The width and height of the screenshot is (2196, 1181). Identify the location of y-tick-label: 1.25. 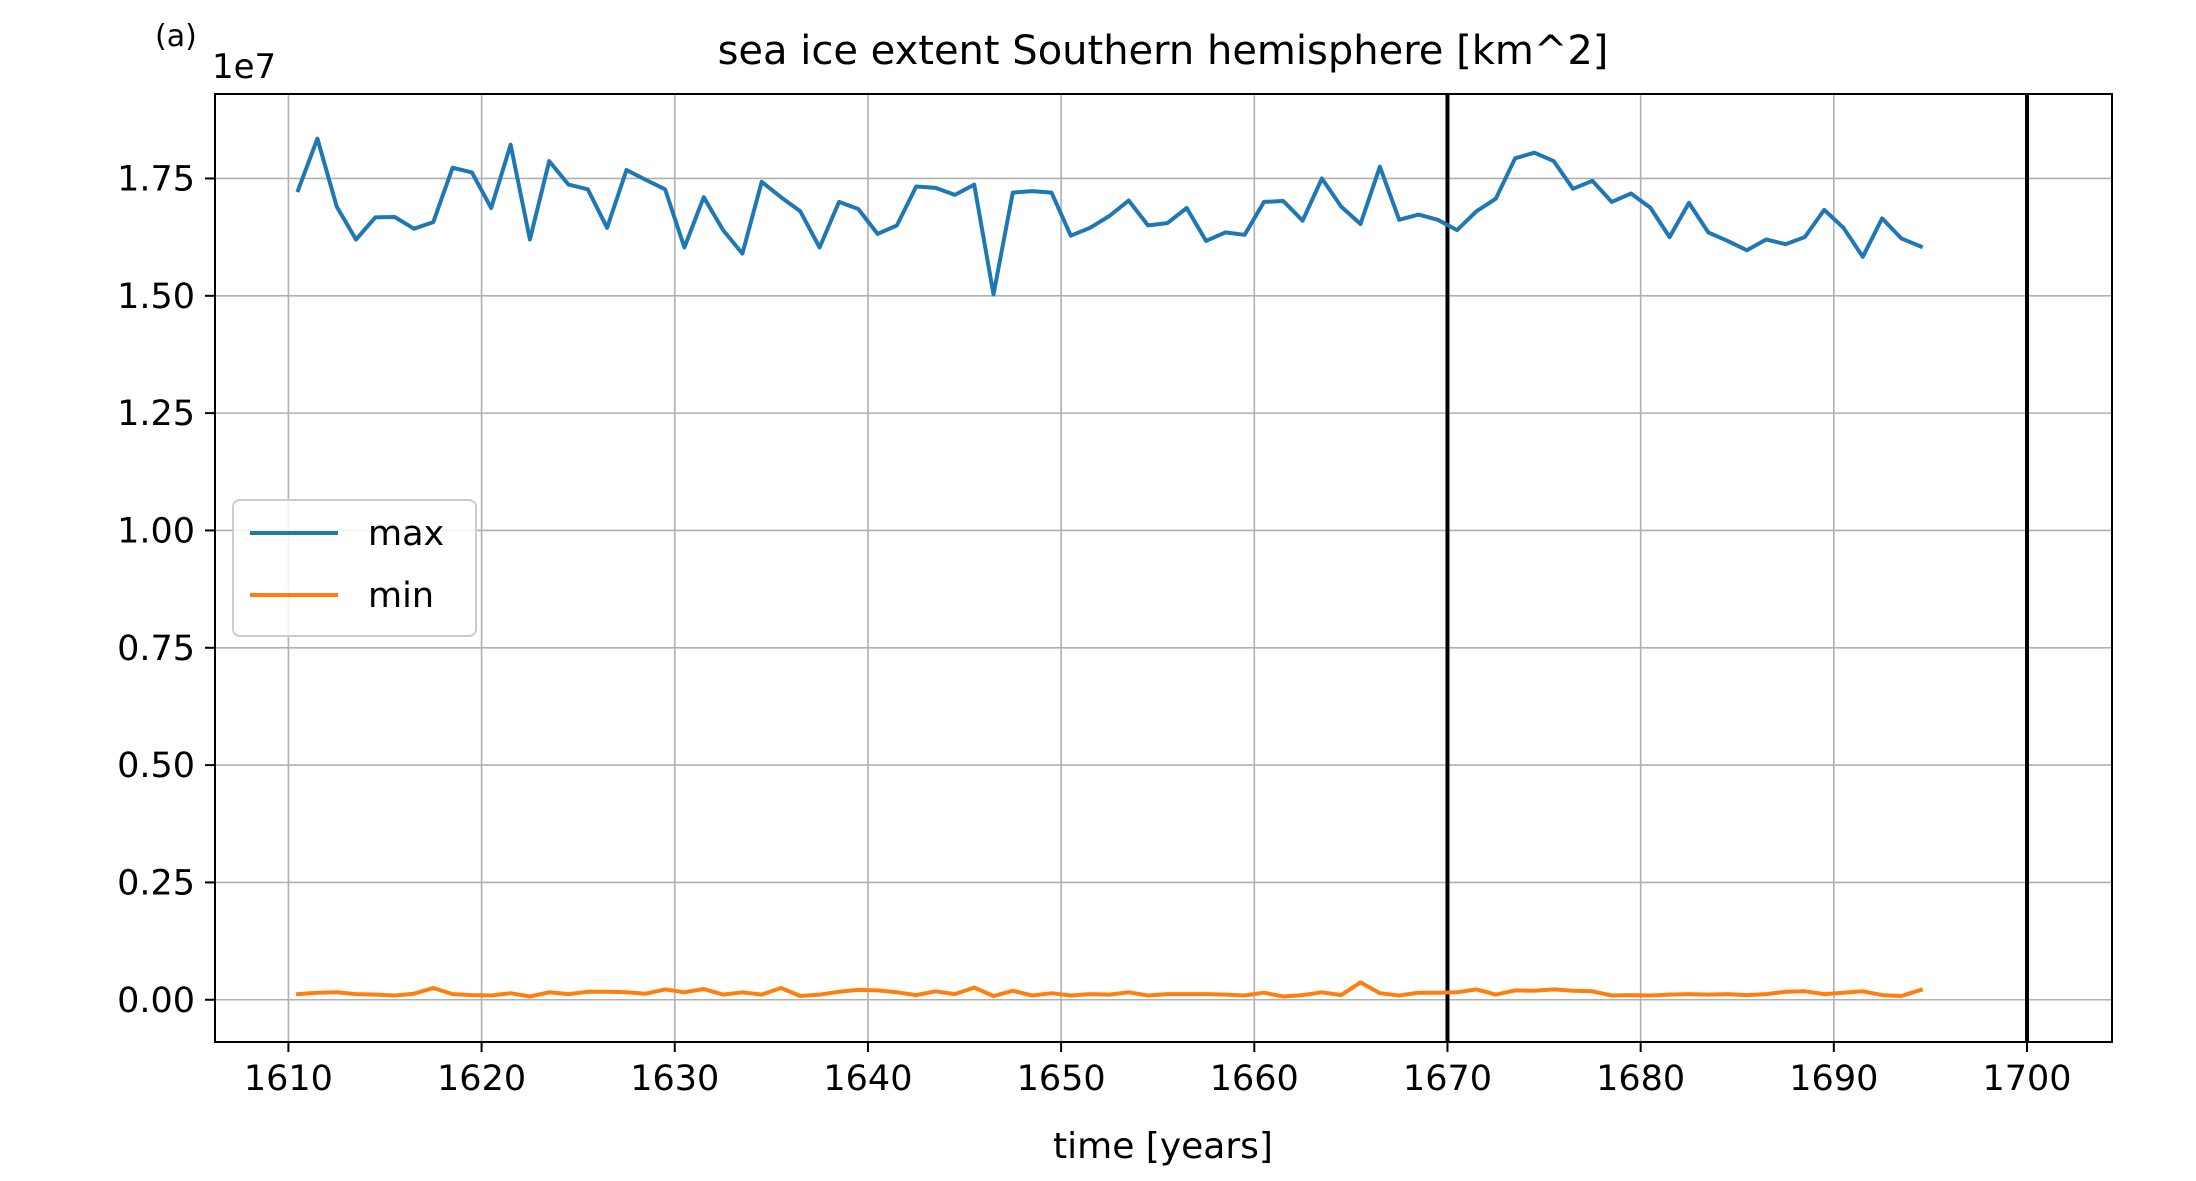
(156, 414).